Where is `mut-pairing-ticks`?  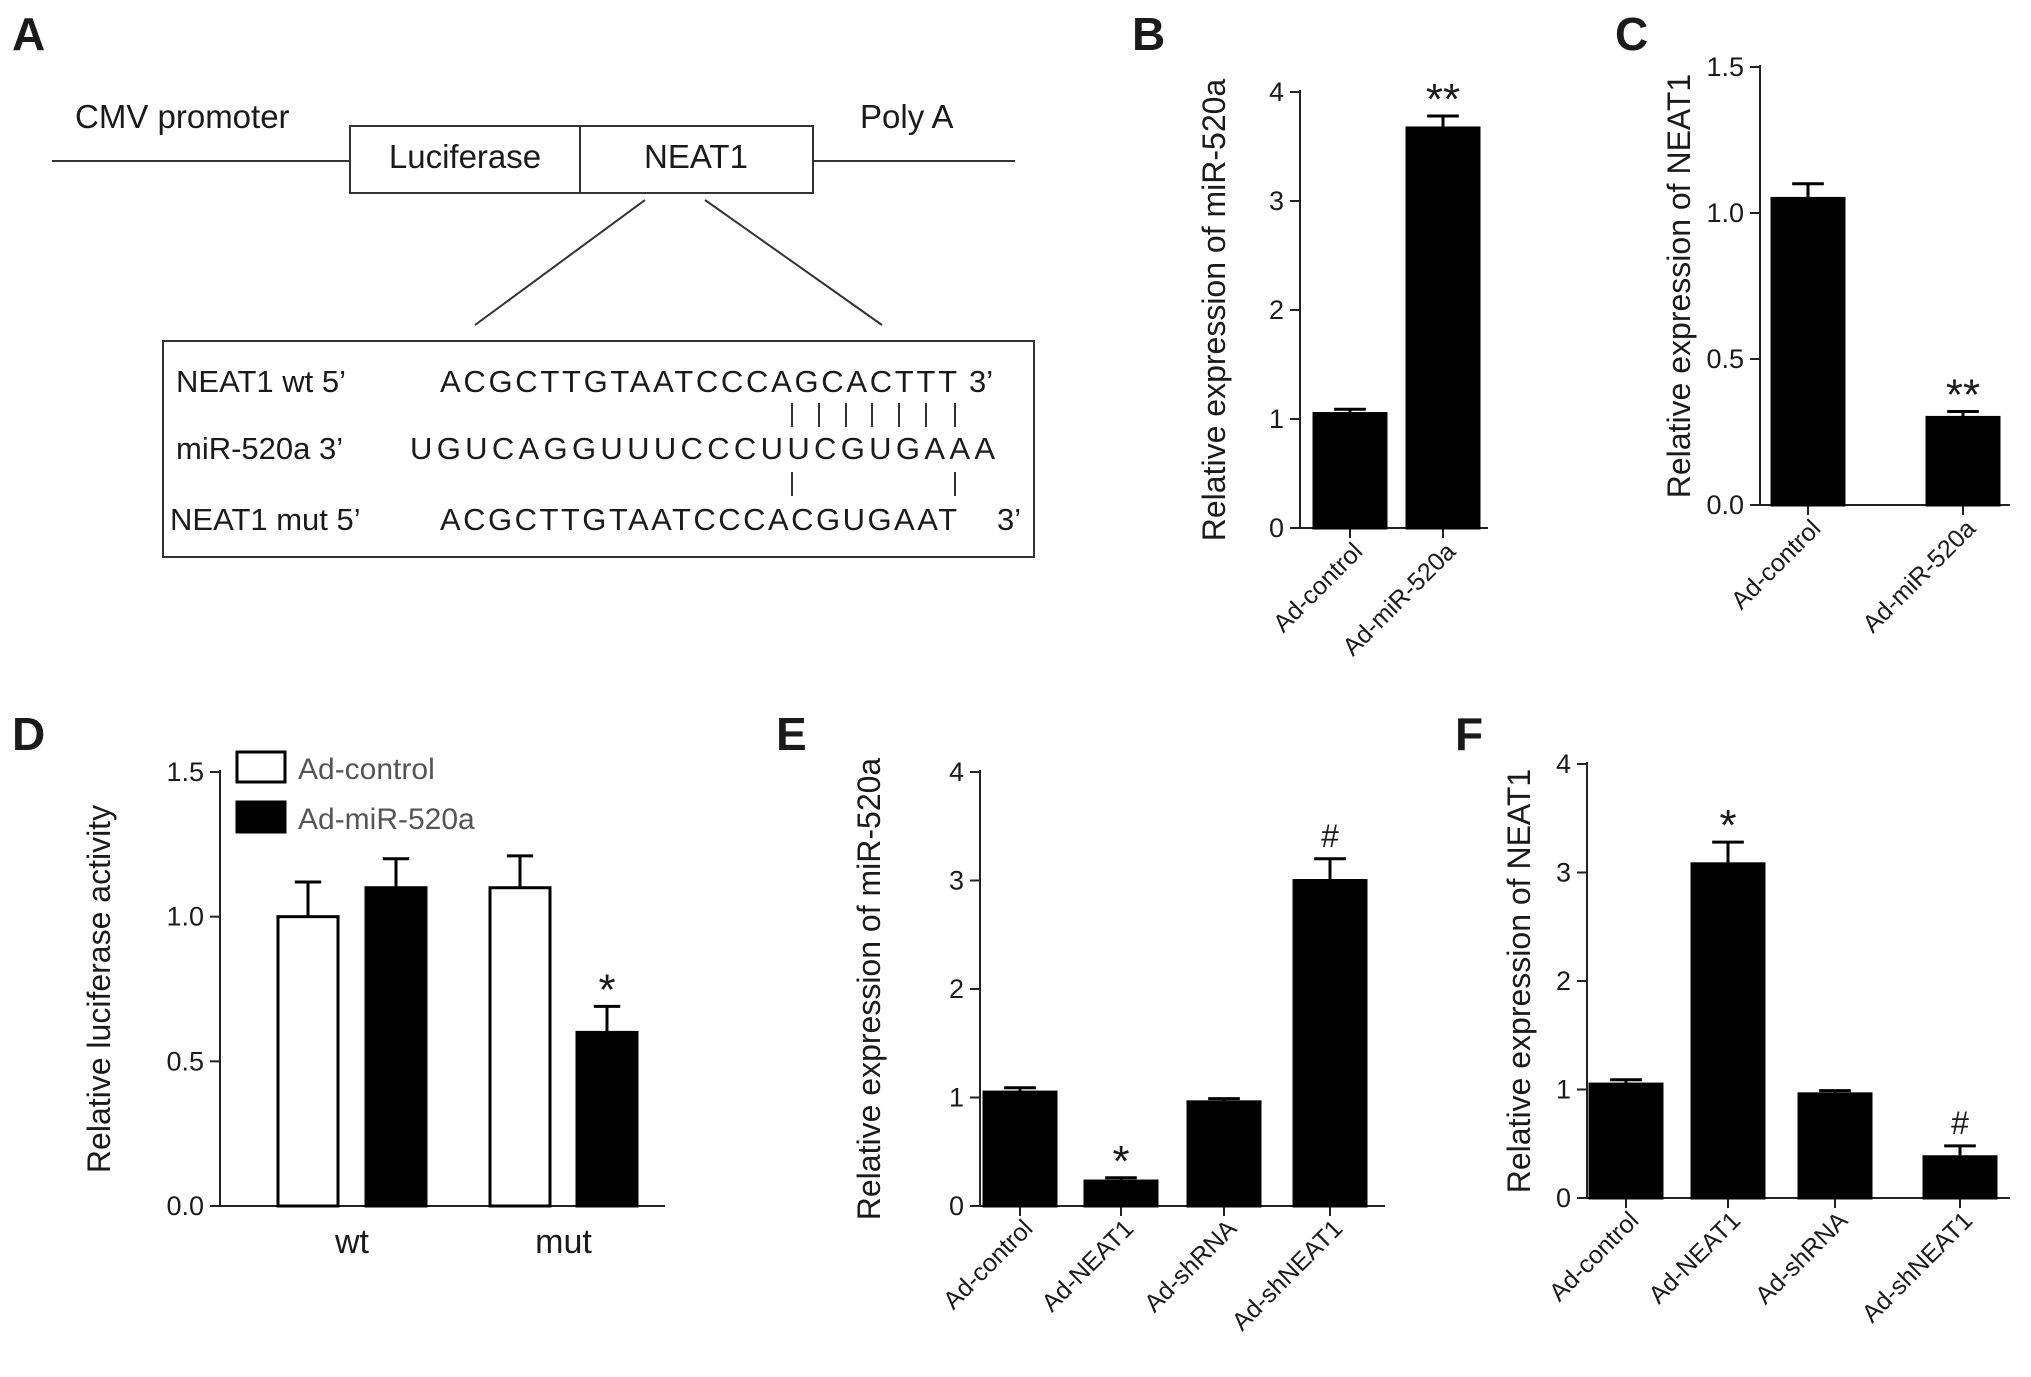
mut-pairing-ticks is located at coordinates (873, 484).